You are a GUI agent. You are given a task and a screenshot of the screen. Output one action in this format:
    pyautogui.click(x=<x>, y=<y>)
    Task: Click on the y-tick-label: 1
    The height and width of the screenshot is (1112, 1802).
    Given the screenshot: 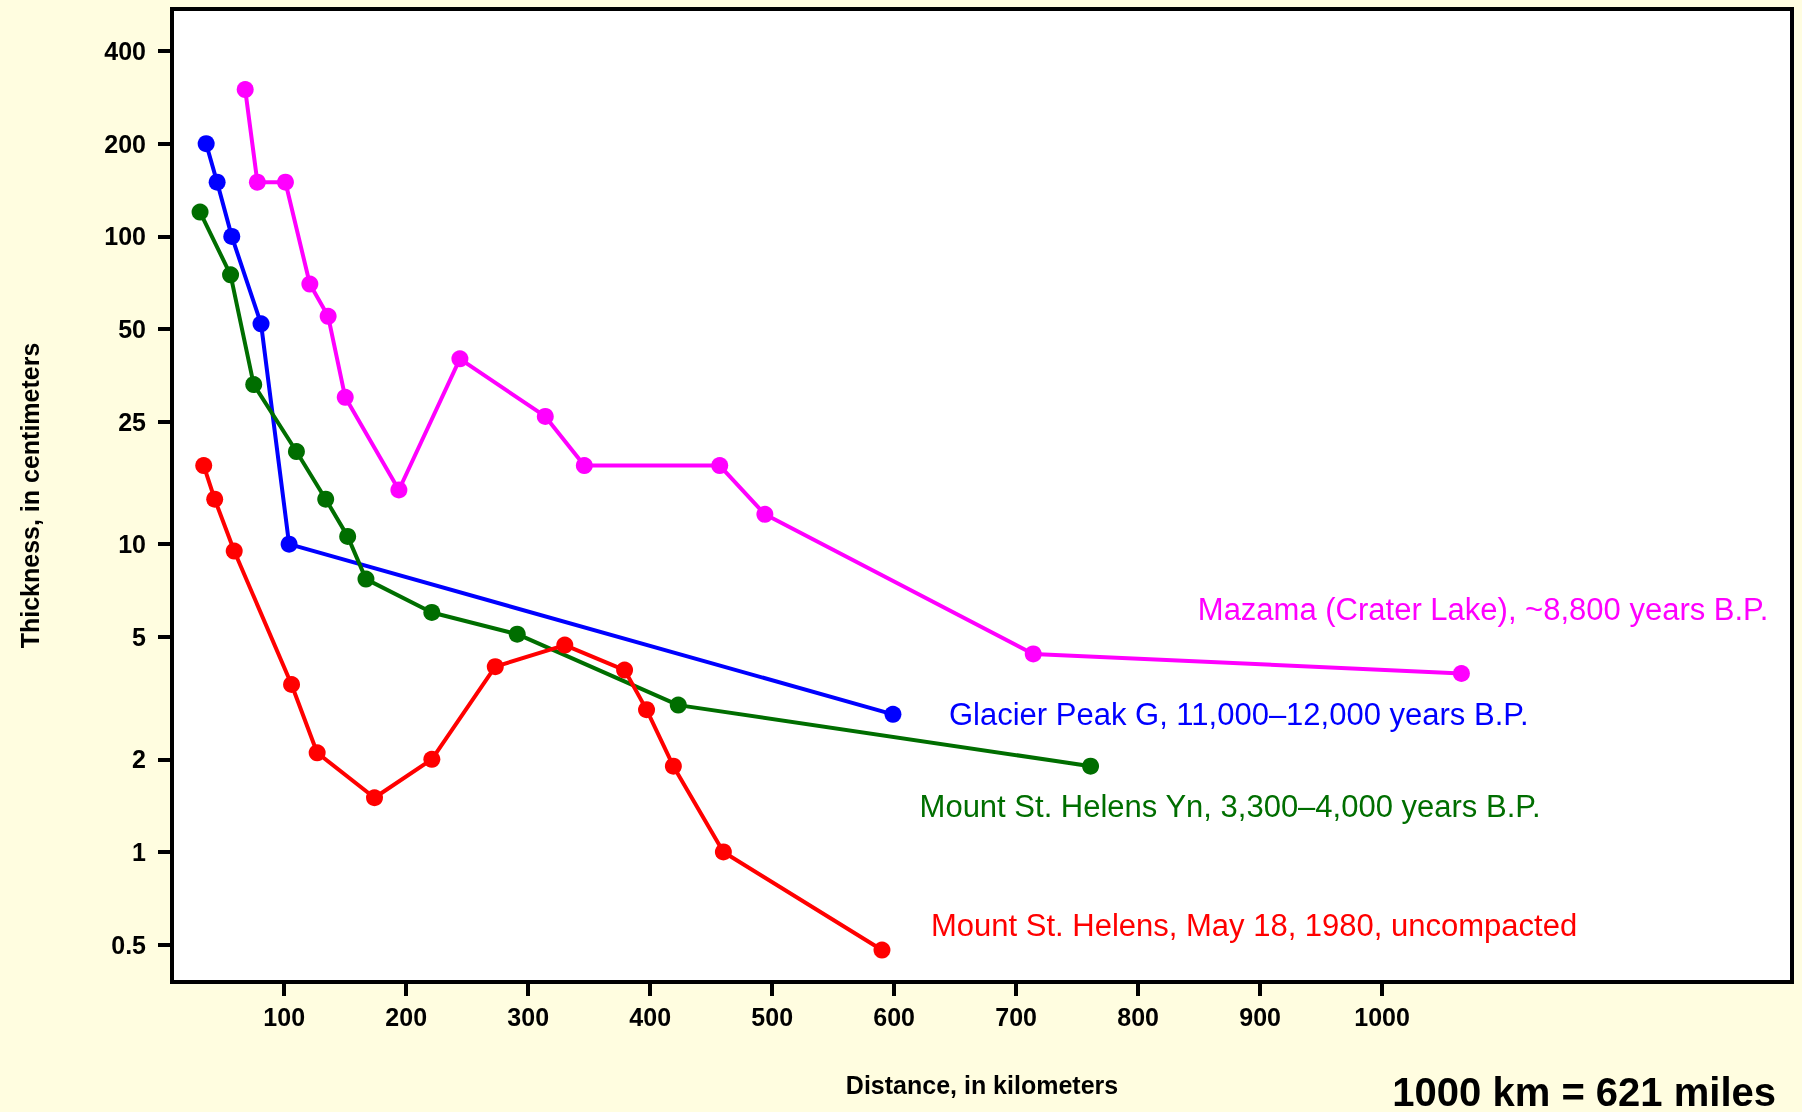 What is the action you would take?
    pyautogui.click(x=139, y=851)
    